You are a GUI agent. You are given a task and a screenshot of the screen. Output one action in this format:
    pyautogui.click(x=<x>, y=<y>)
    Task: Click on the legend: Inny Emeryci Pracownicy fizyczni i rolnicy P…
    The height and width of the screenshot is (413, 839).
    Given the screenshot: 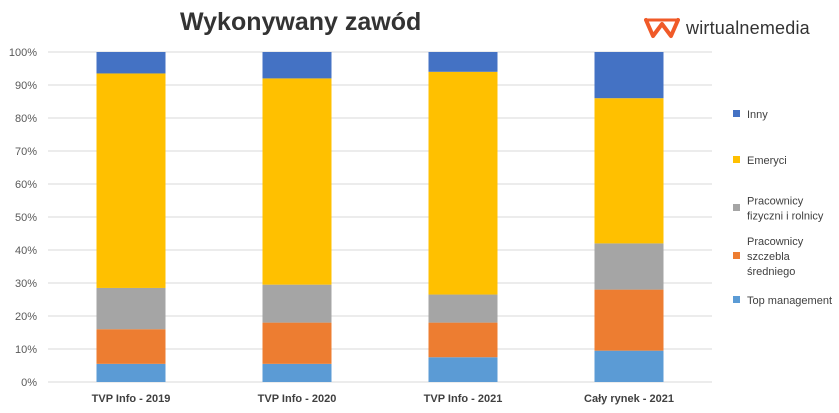 What is the action you would take?
    pyautogui.click(x=782, y=208)
    